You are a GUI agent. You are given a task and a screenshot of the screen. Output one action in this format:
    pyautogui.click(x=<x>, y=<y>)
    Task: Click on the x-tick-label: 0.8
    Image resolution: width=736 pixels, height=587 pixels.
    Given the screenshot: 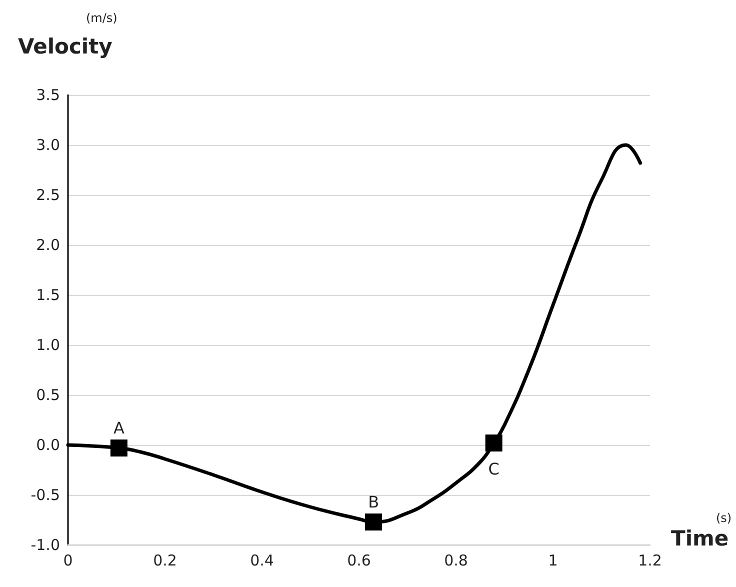 What is the action you would take?
    pyautogui.click(x=456, y=561)
    